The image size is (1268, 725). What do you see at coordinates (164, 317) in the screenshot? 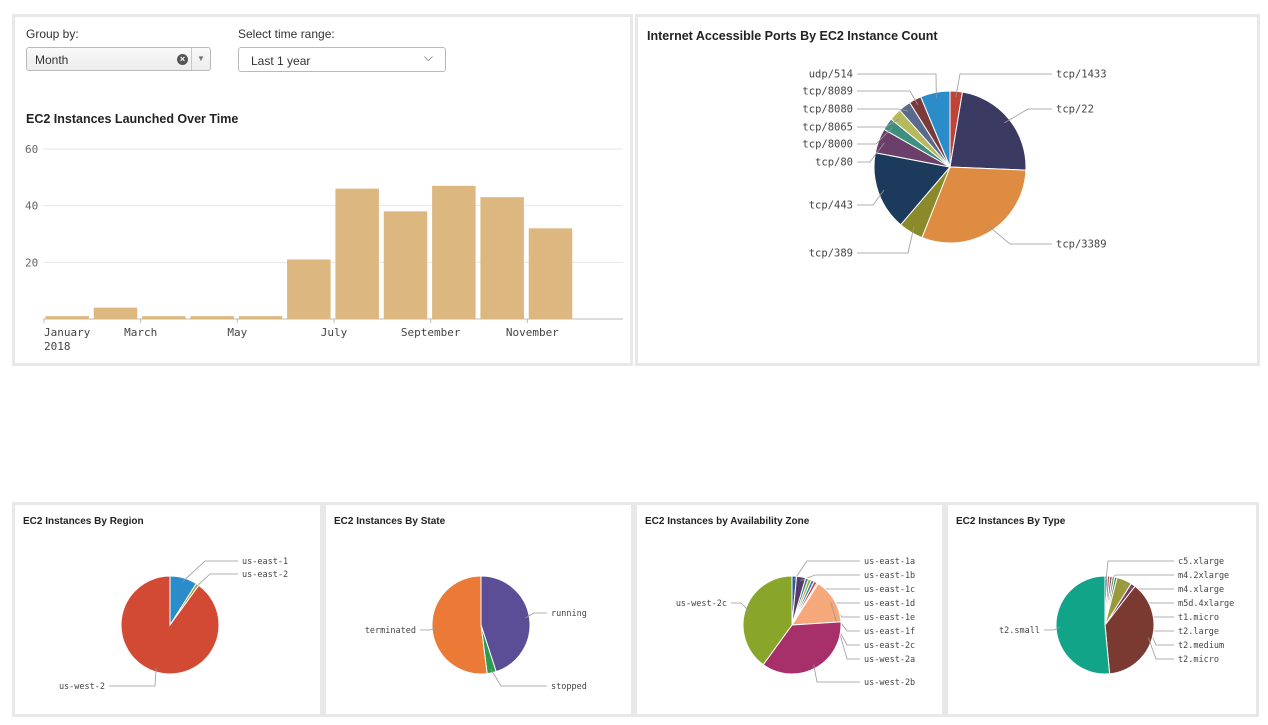
I see `bar-march` at bounding box center [164, 317].